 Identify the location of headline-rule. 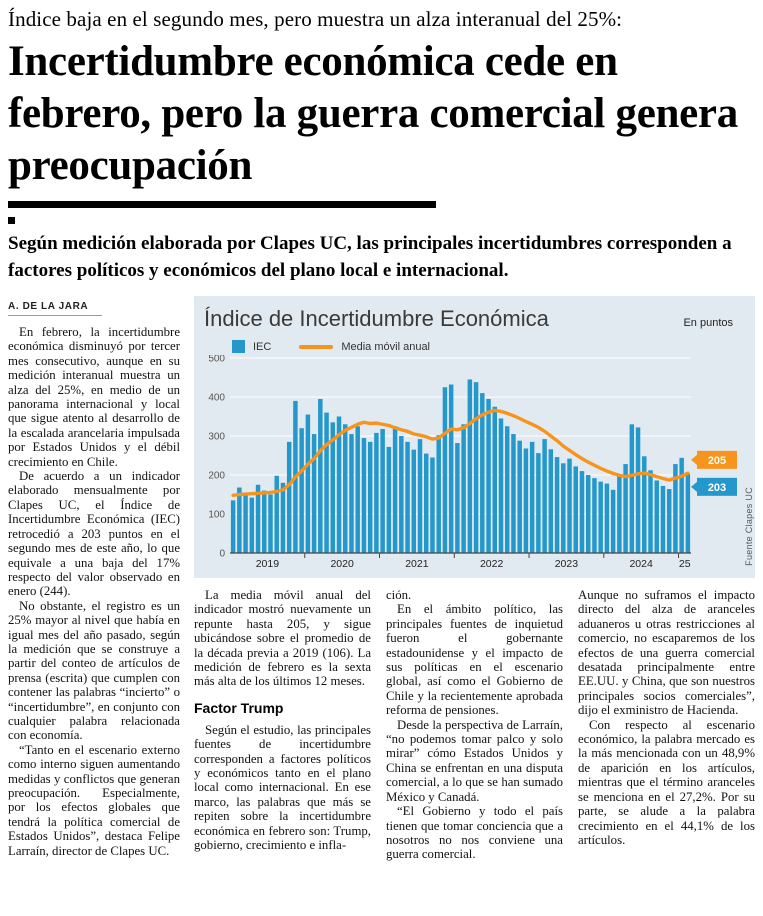
(222, 204).